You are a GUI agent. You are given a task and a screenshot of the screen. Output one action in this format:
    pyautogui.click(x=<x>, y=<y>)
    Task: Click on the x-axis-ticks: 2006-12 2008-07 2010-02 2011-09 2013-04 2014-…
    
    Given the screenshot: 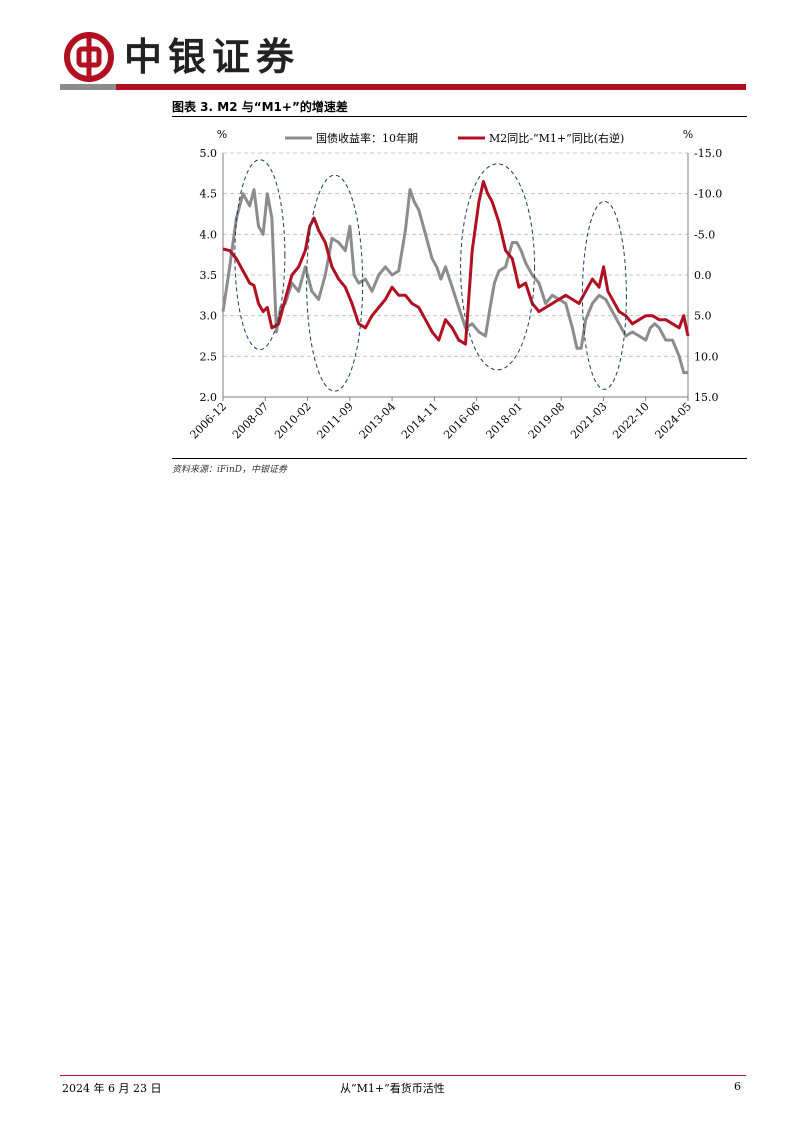 What is the action you would take?
    pyautogui.click(x=441, y=419)
    